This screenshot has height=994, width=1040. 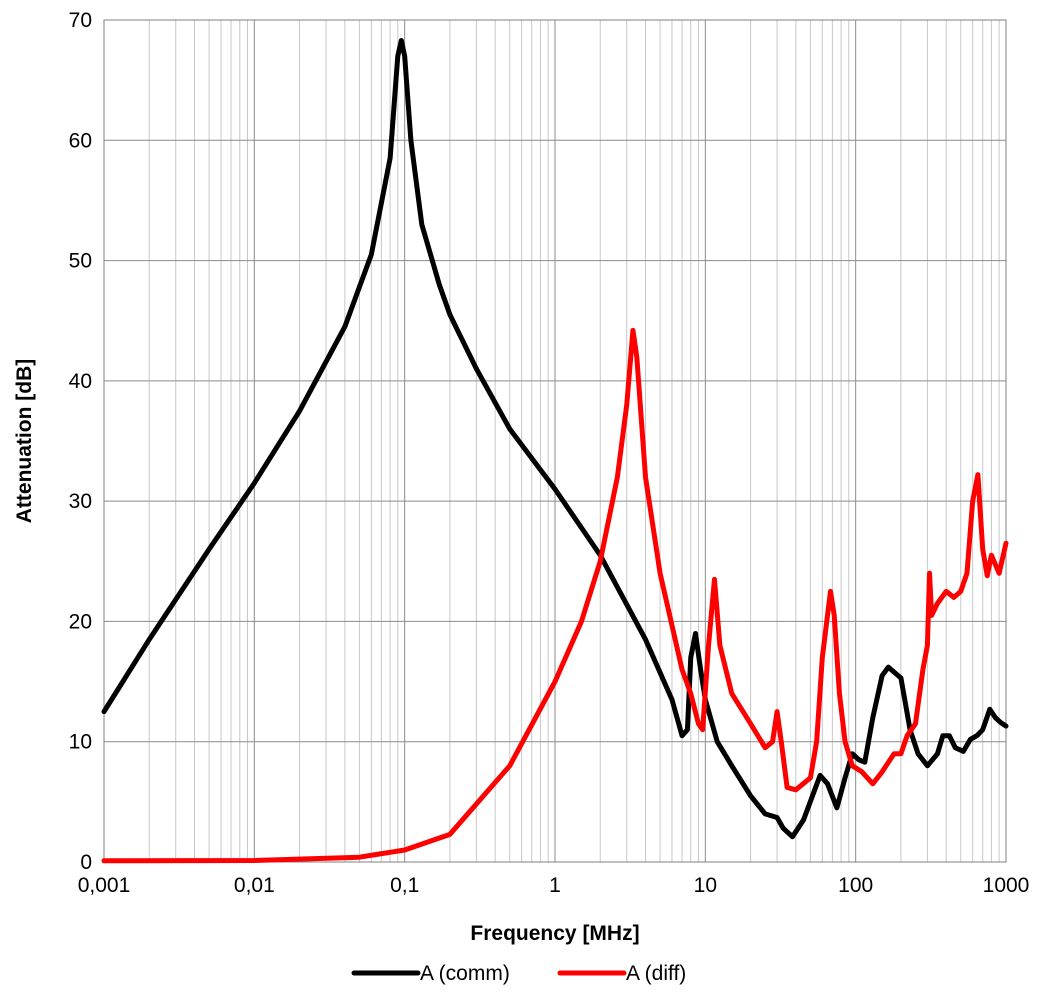 What do you see at coordinates (554, 933) in the screenshot?
I see `x-axis-title: Frequency [MHz]` at bounding box center [554, 933].